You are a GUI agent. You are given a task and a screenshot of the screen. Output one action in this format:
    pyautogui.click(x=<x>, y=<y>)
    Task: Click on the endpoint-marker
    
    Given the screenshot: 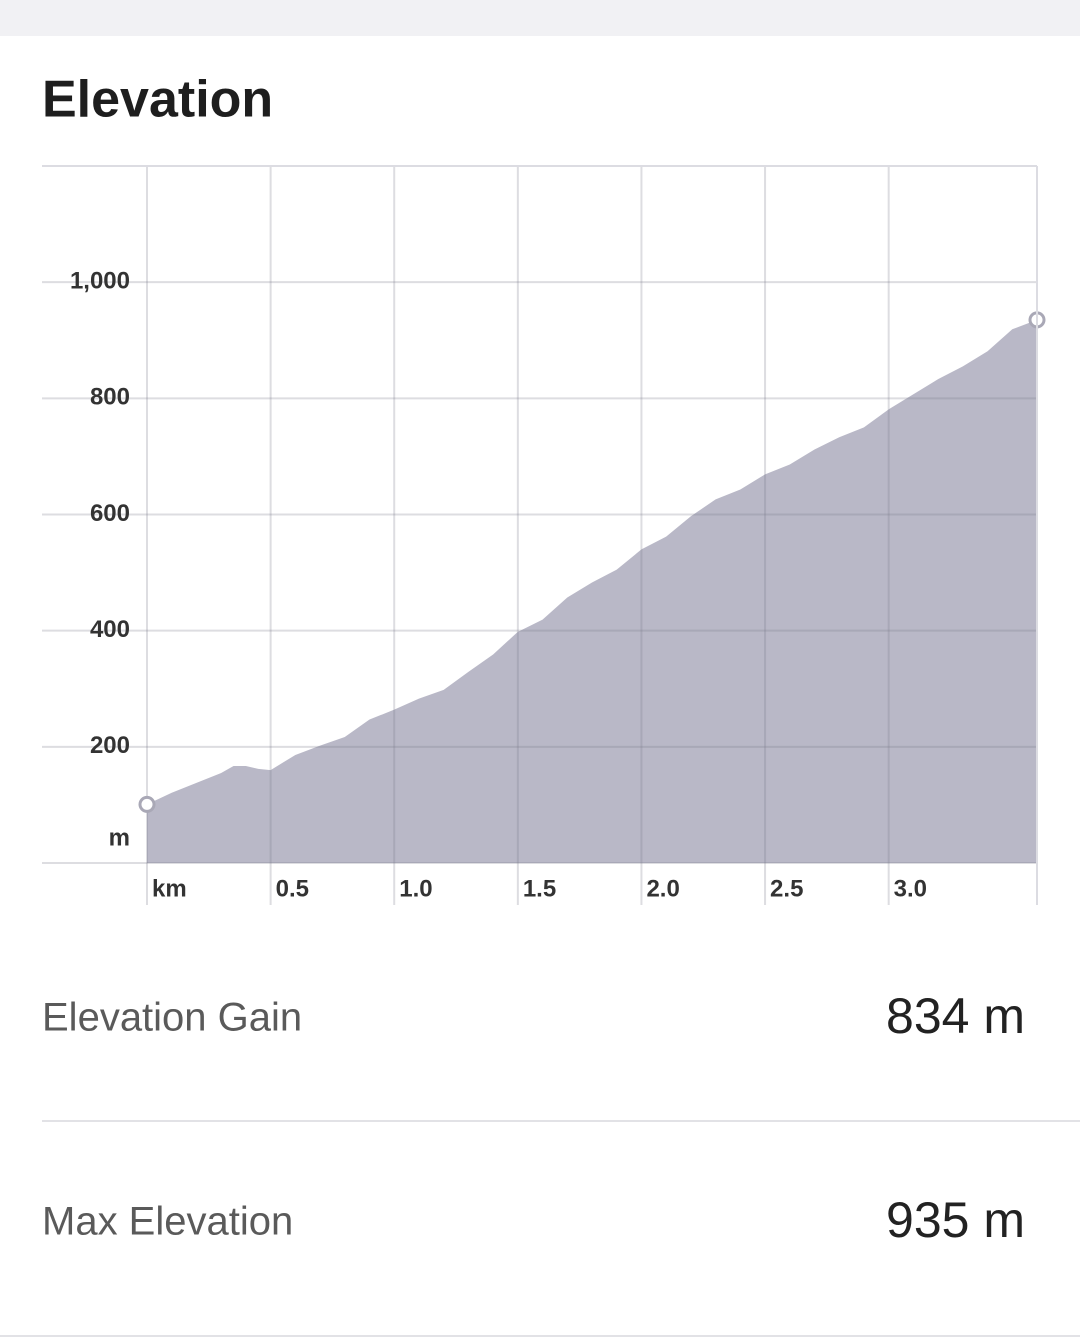 What is the action you would take?
    pyautogui.click(x=147, y=804)
    